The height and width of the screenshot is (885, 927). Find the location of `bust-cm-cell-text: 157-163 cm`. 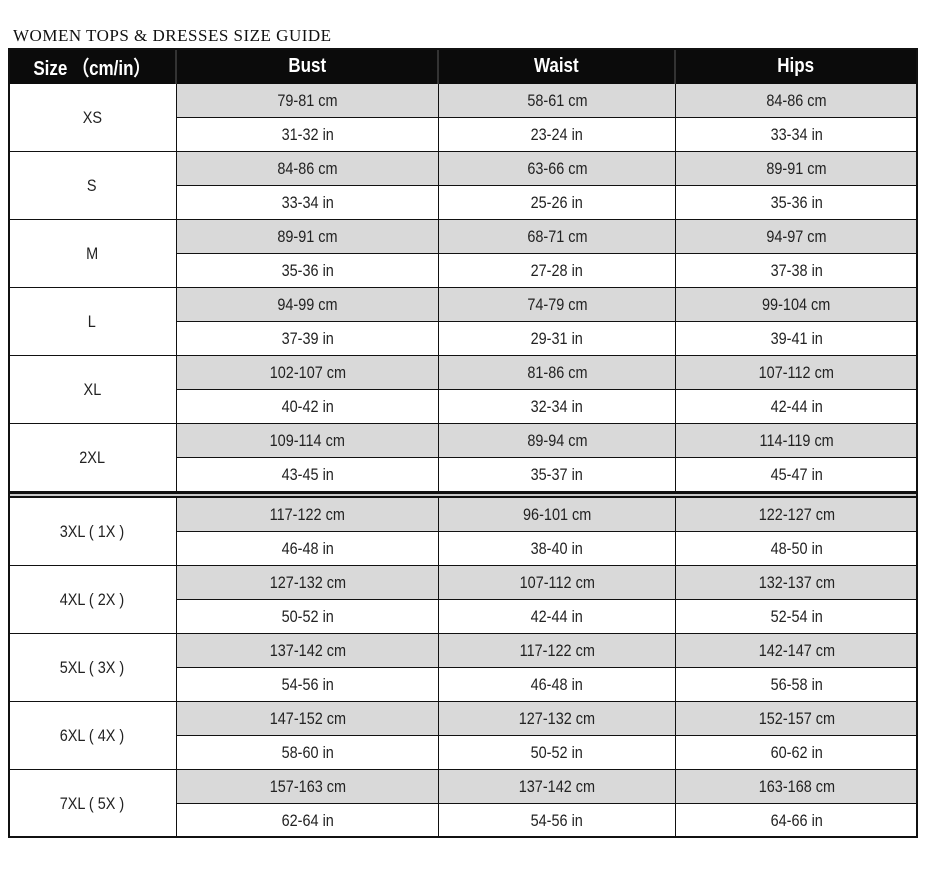

bust-cm-cell-text: 157-163 cm is located at coordinates (307, 786).